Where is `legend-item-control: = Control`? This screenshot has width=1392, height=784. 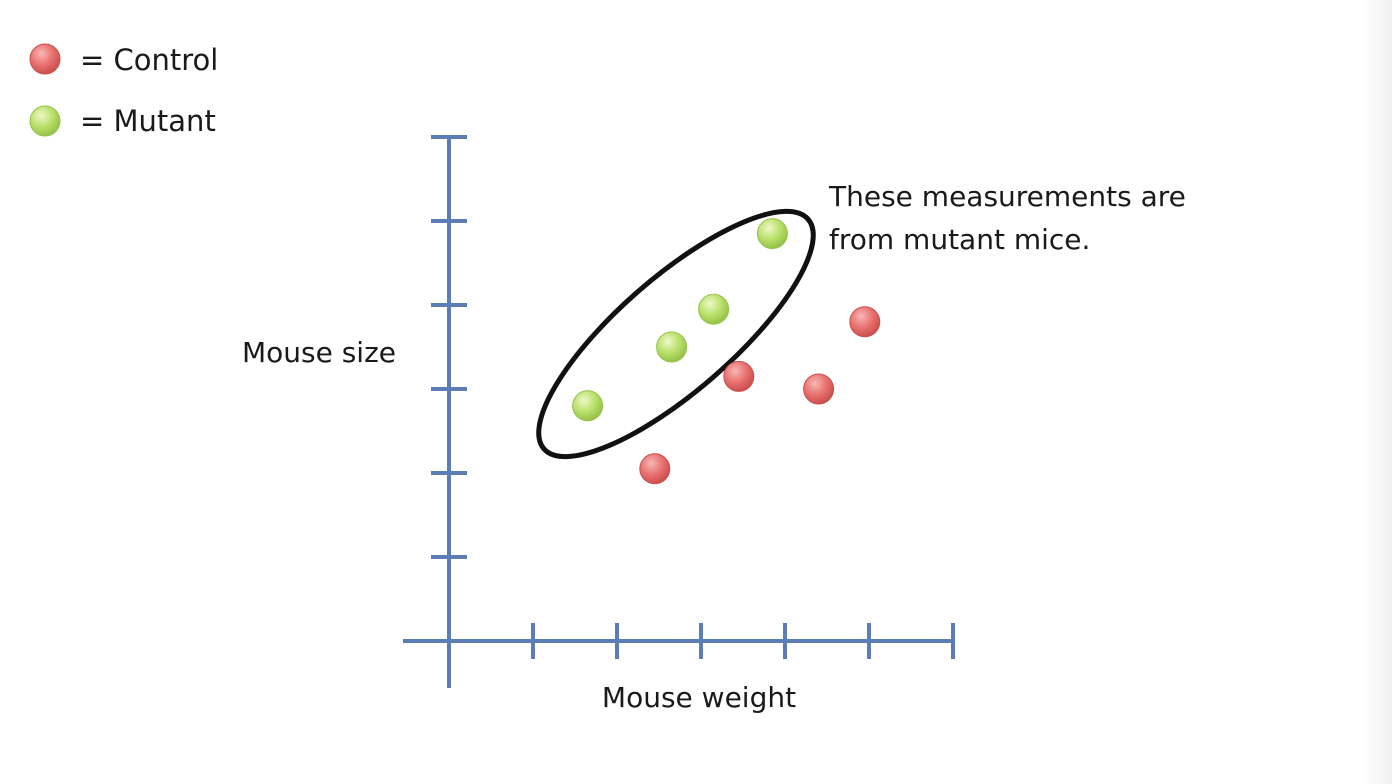 legend-item-control: = Control is located at coordinates (123, 60).